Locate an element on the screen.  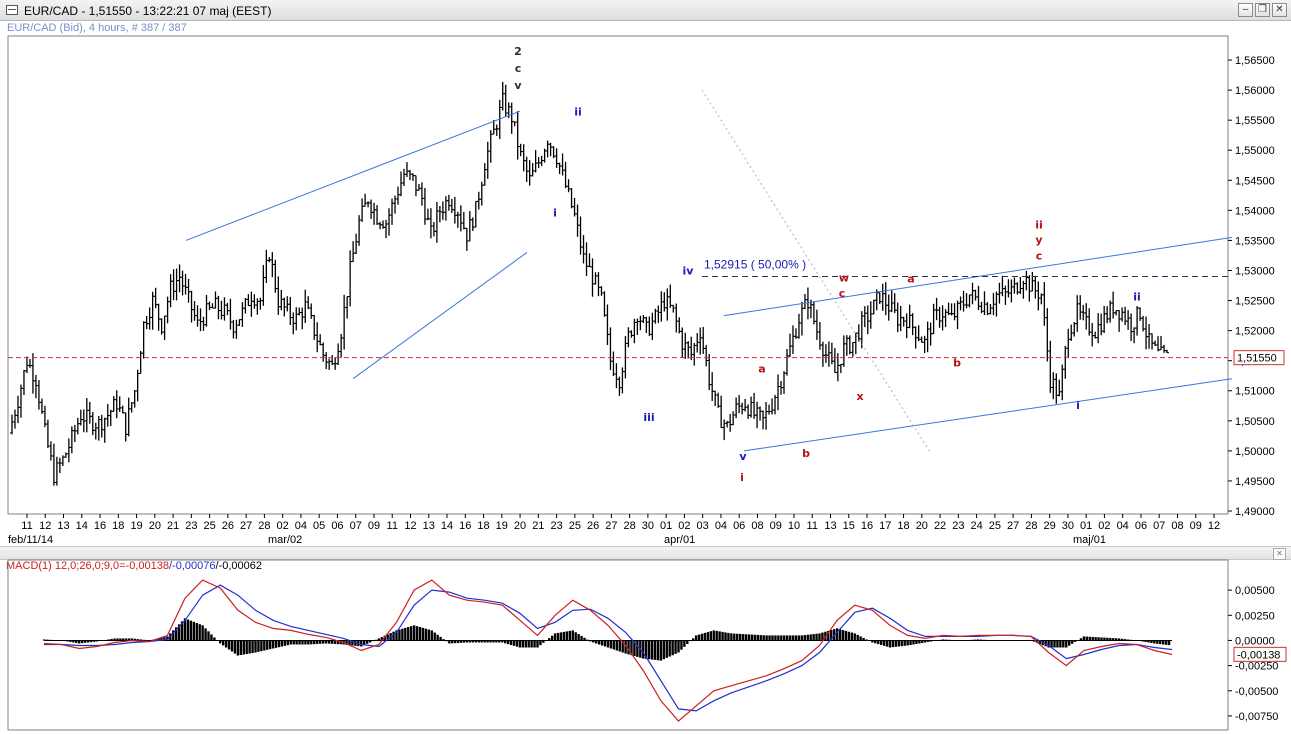
x-tick-label: 23 is located at coordinates (556, 526).